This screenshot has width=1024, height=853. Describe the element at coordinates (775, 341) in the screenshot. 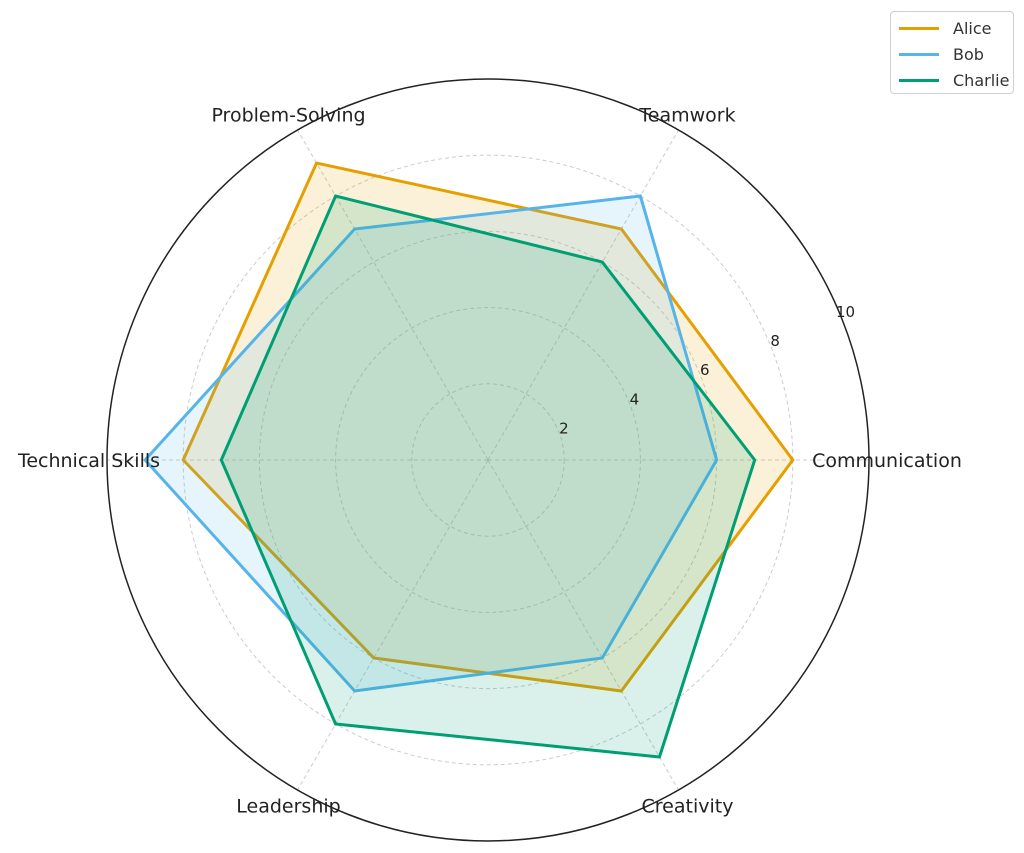

I see `radial-tick-label: 8` at that location.